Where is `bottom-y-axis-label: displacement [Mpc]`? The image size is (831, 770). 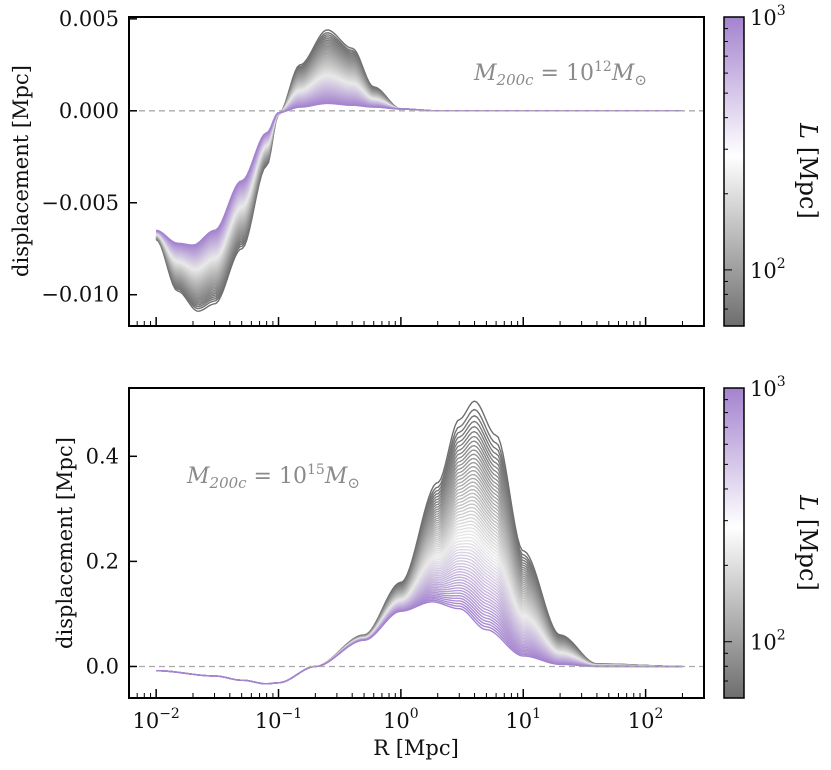 bottom-y-axis-label: displacement [Mpc] is located at coordinates (65, 543).